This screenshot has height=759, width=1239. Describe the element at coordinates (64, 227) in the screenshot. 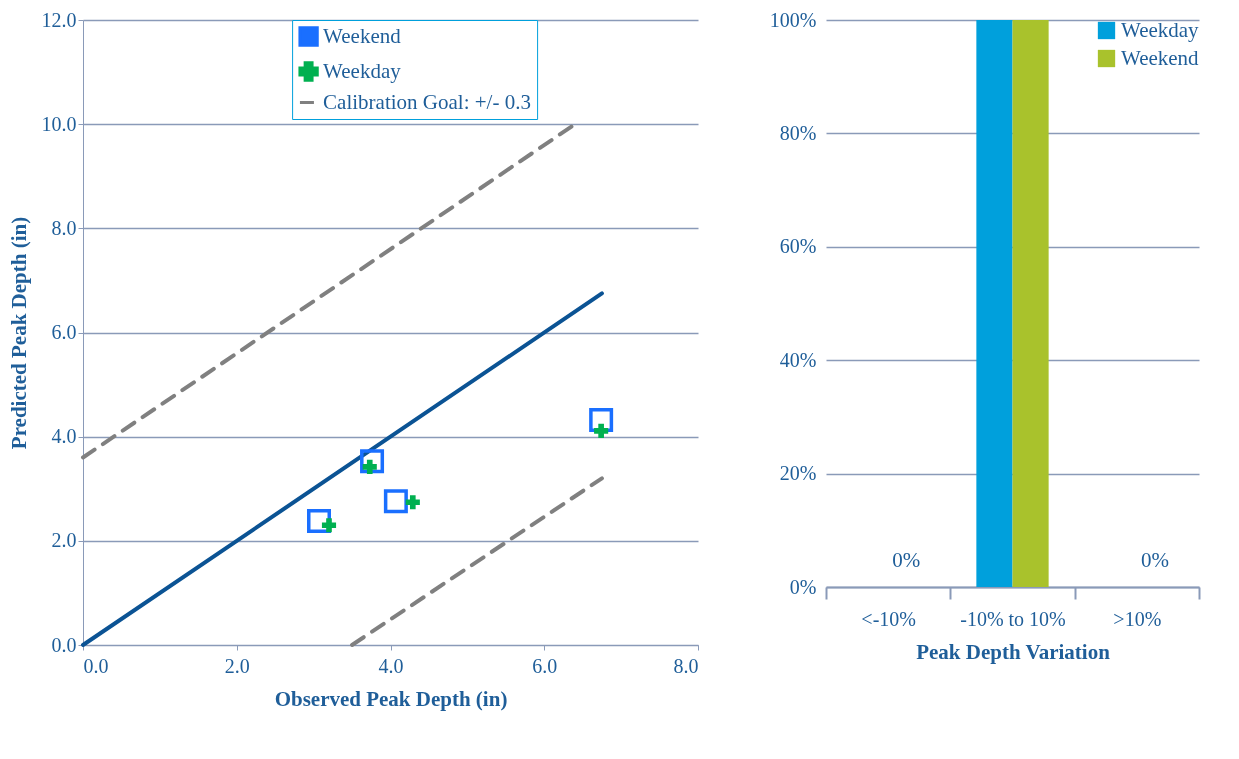

I see `y-tick-label: 8.0` at that location.